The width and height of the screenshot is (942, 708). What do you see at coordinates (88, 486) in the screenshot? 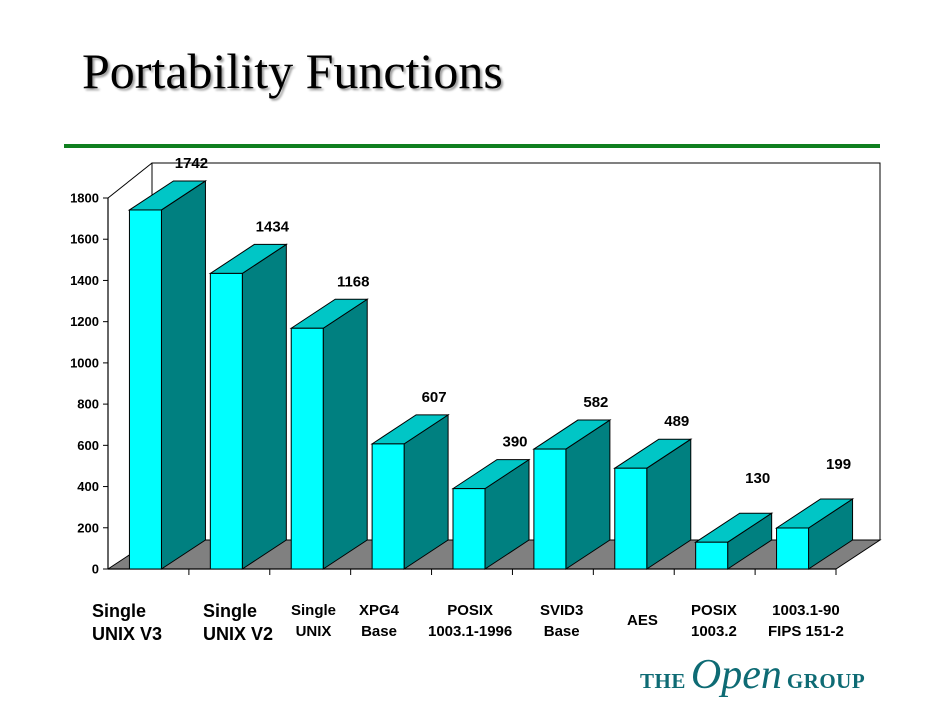
I see `y-tick-label: 400` at bounding box center [88, 486].